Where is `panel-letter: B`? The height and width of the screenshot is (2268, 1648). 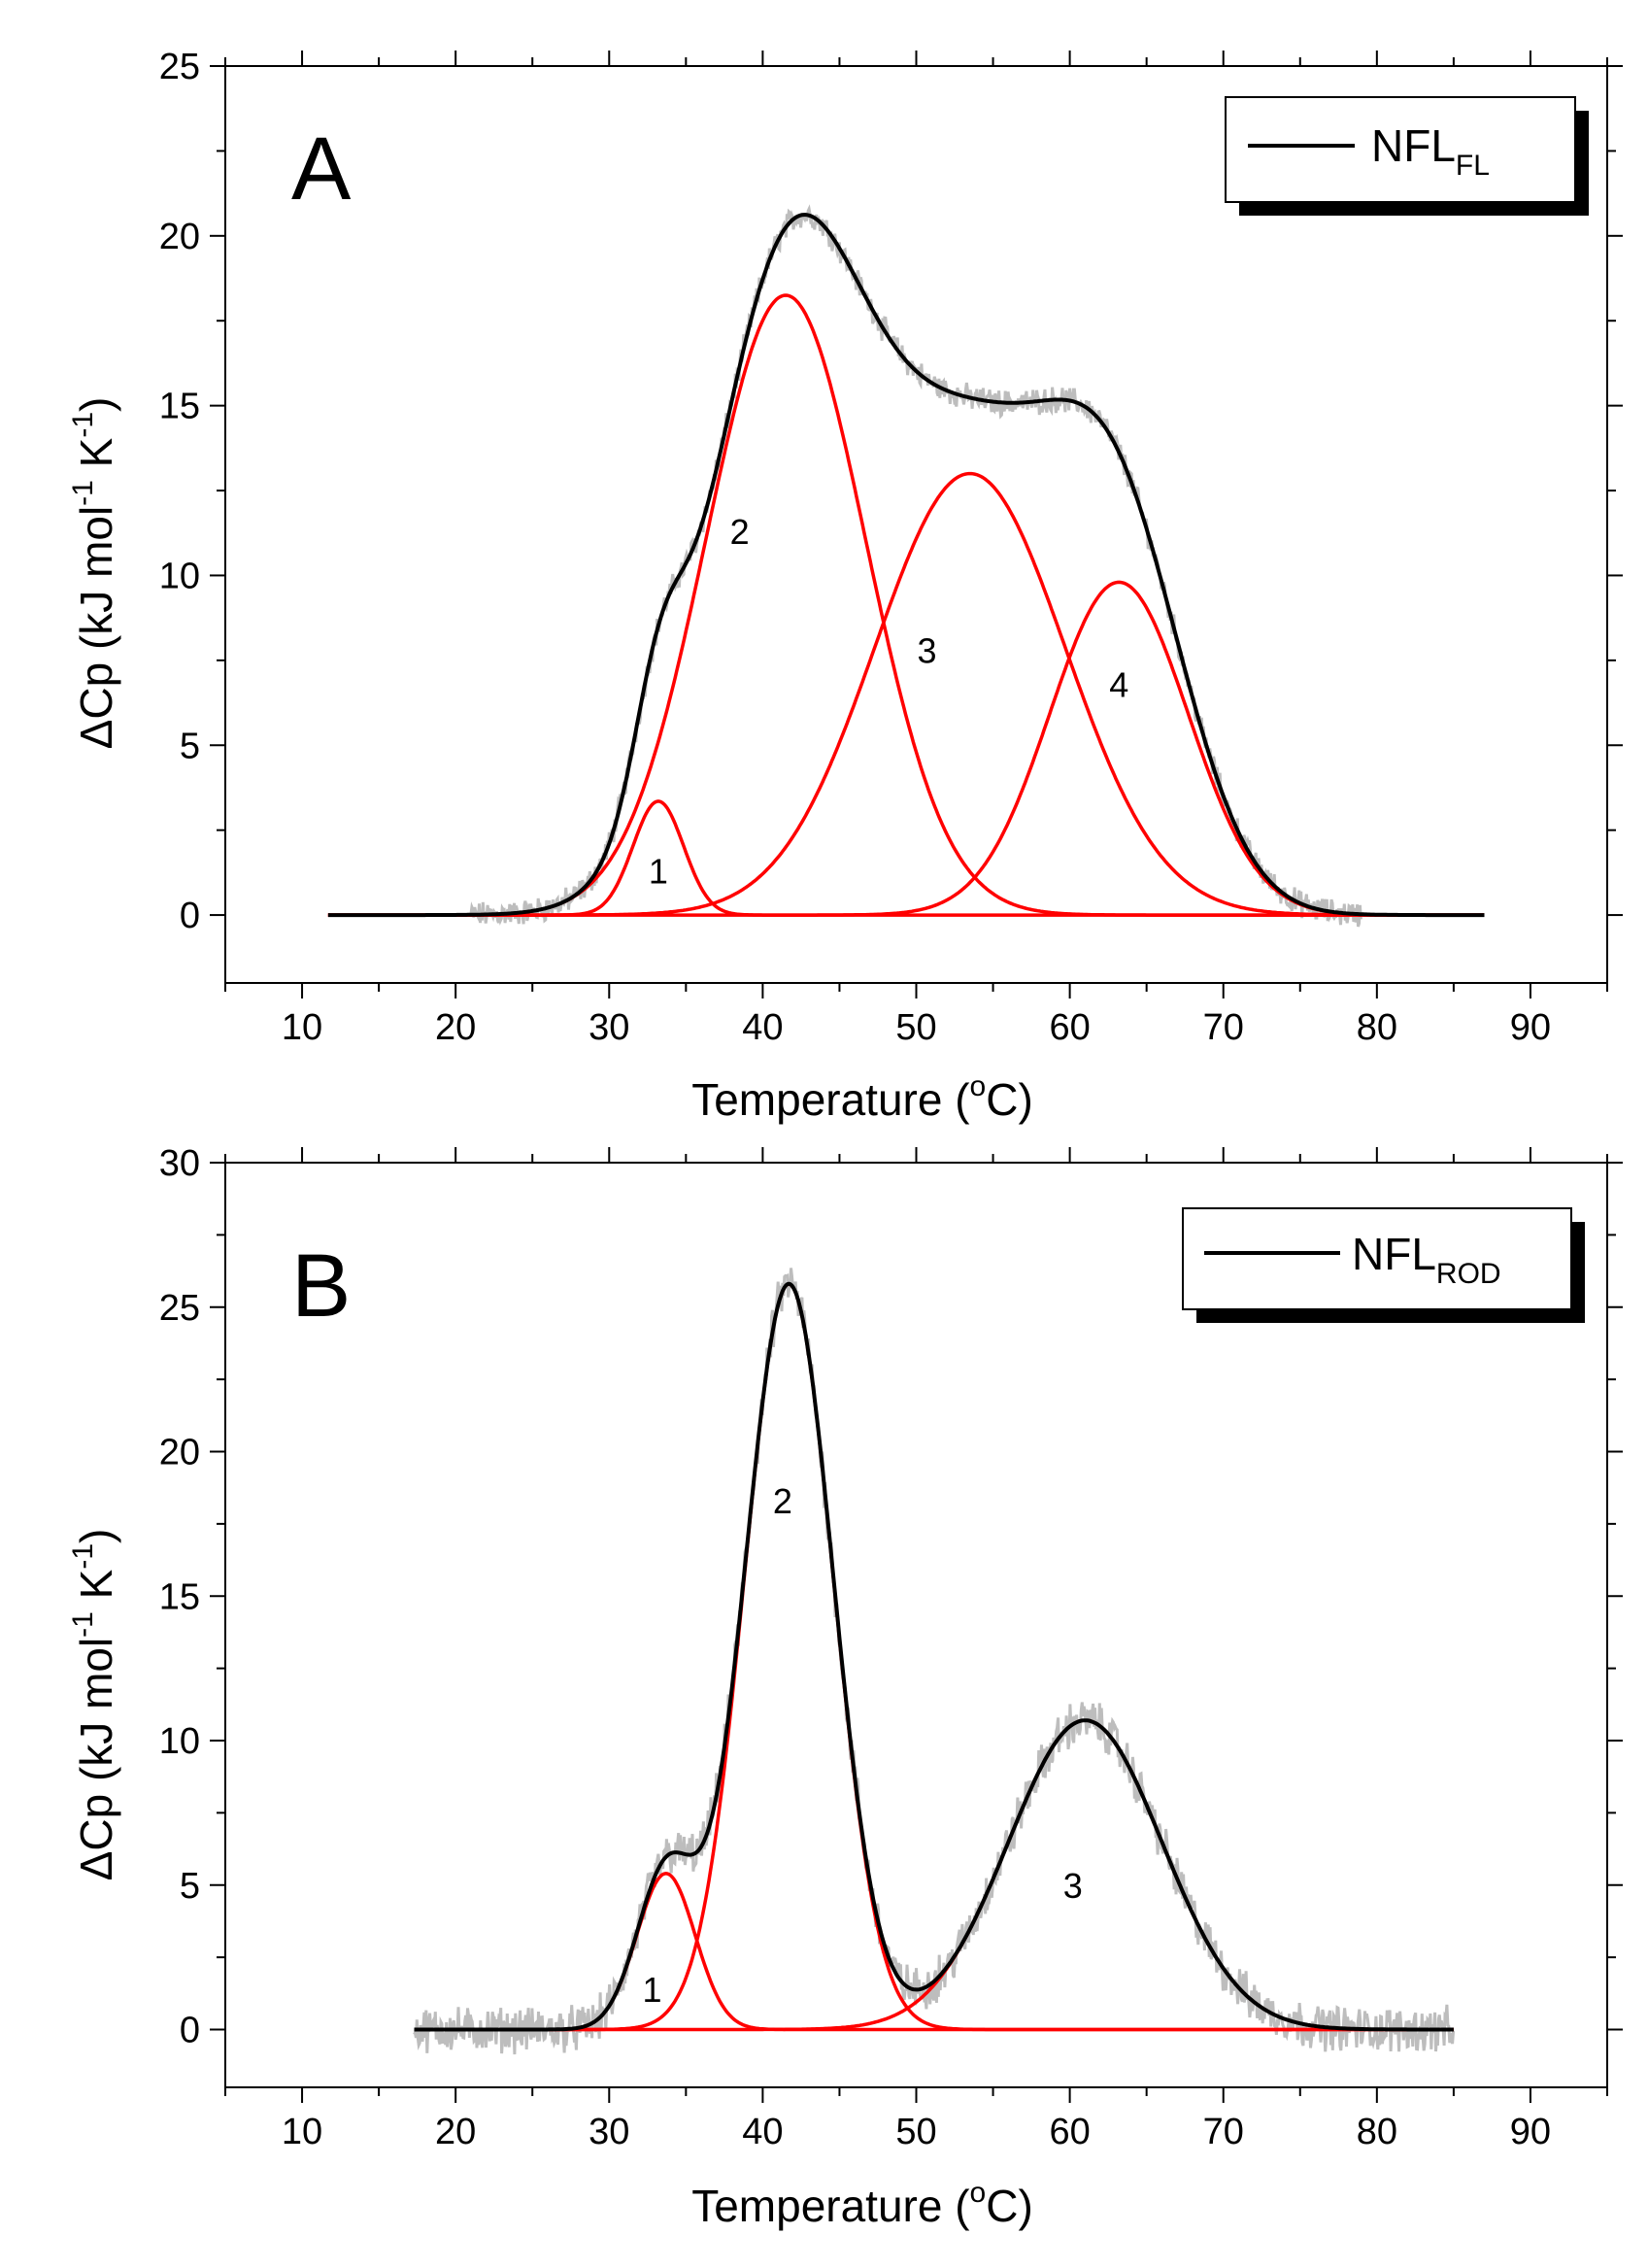
panel-letter: B is located at coordinates (321, 1286).